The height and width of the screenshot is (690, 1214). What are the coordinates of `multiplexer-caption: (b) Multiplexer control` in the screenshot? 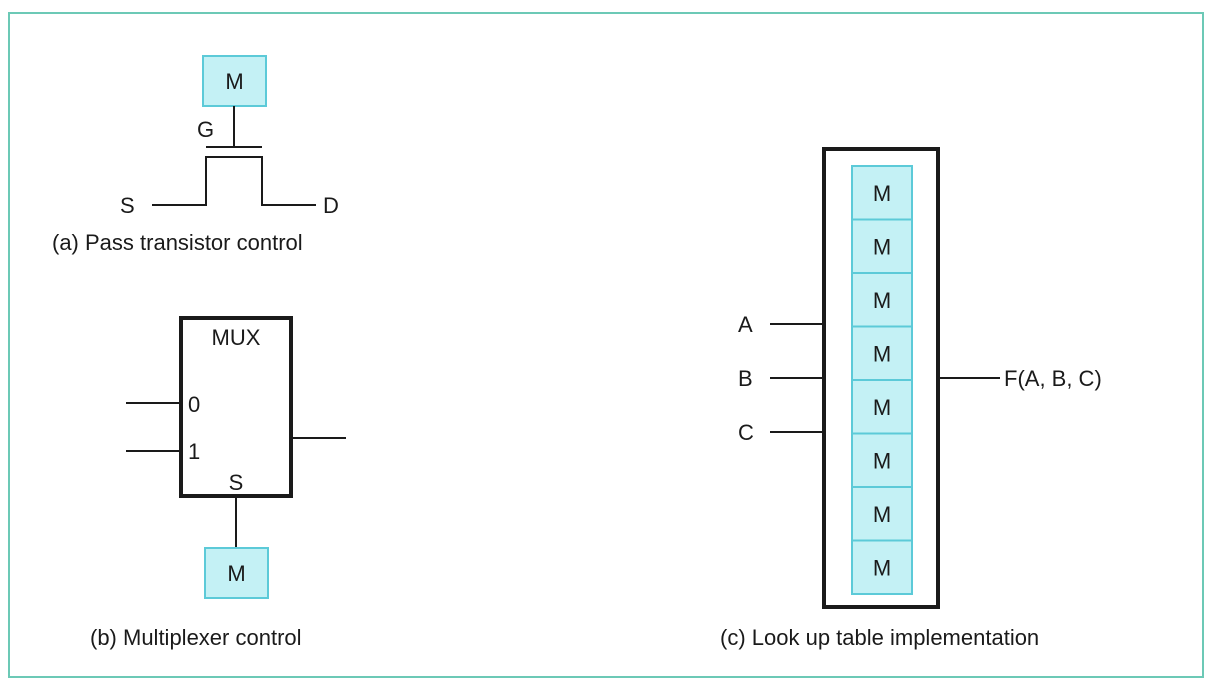 It's located at (196, 637).